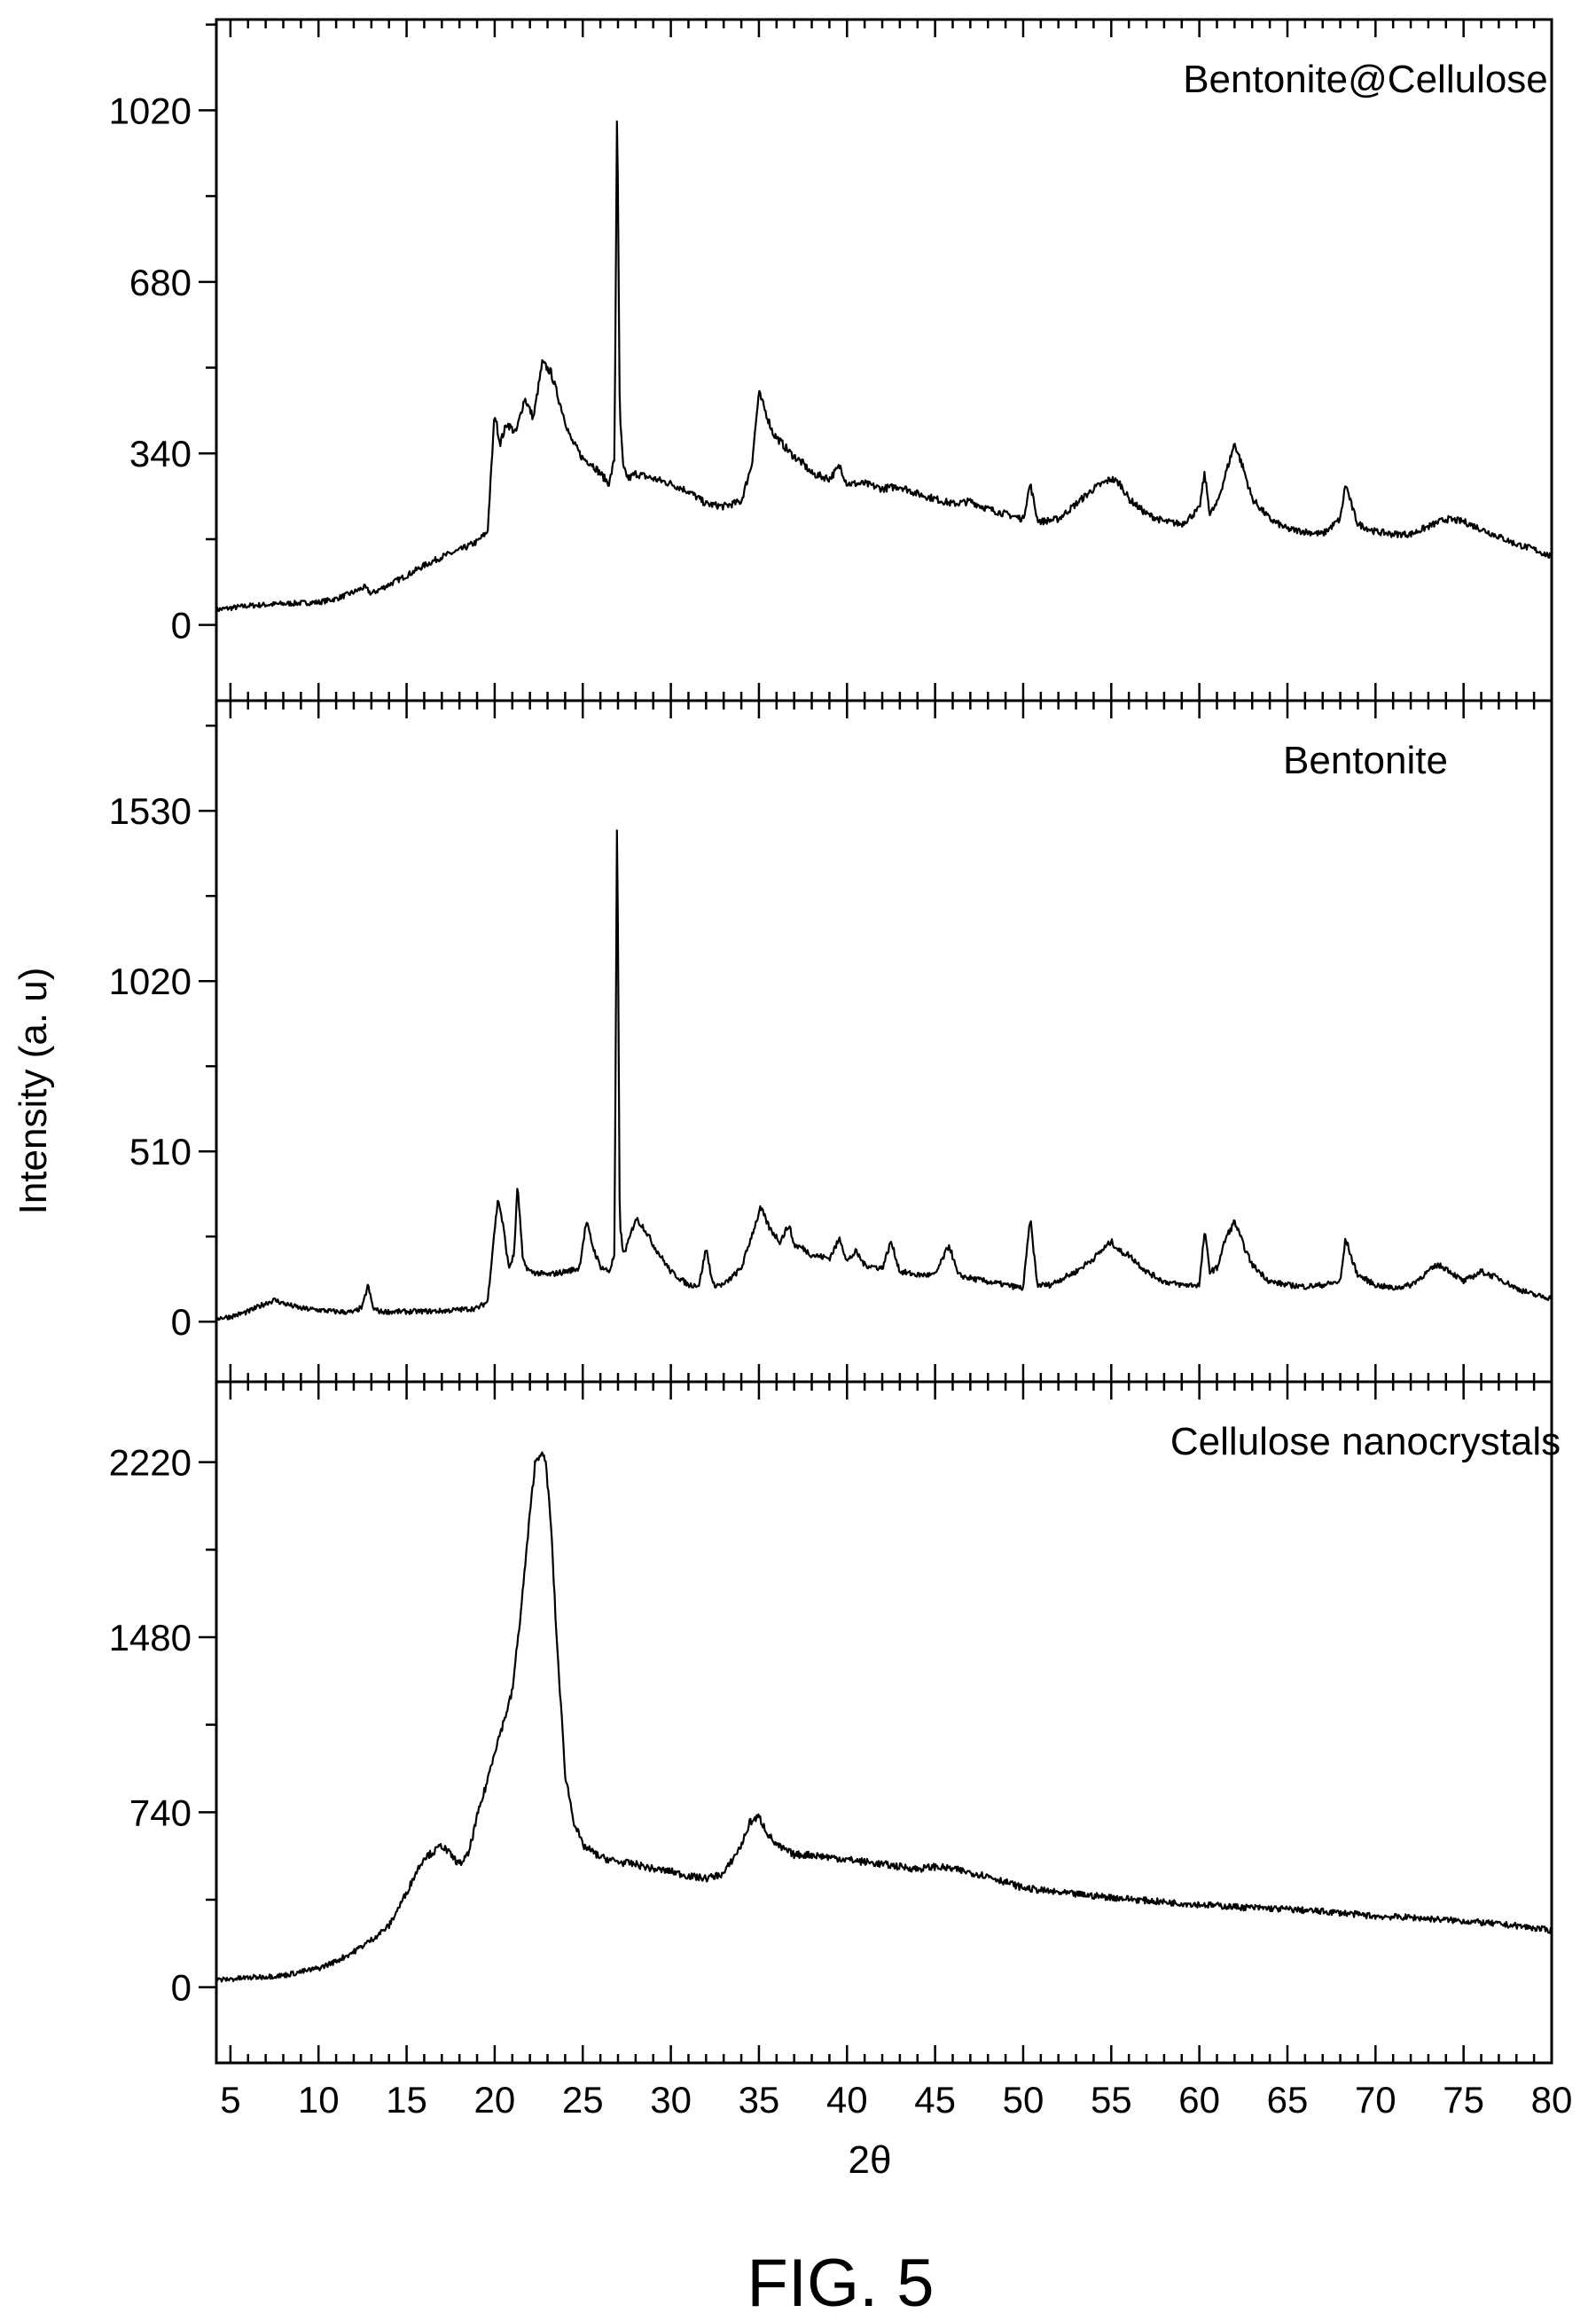 The image size is (1596, 2321). I want to click on y-tick-label: 740, so click(161, 1813).